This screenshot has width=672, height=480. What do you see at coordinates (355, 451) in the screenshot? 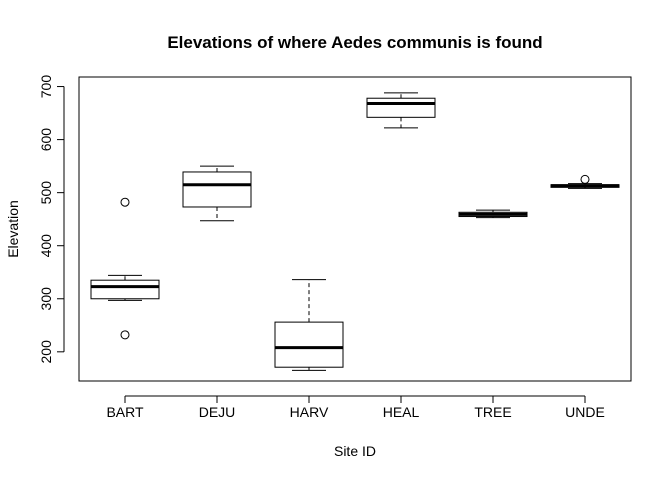
I see `x-axis-label: Site ID` at bounding box center [355, 451].